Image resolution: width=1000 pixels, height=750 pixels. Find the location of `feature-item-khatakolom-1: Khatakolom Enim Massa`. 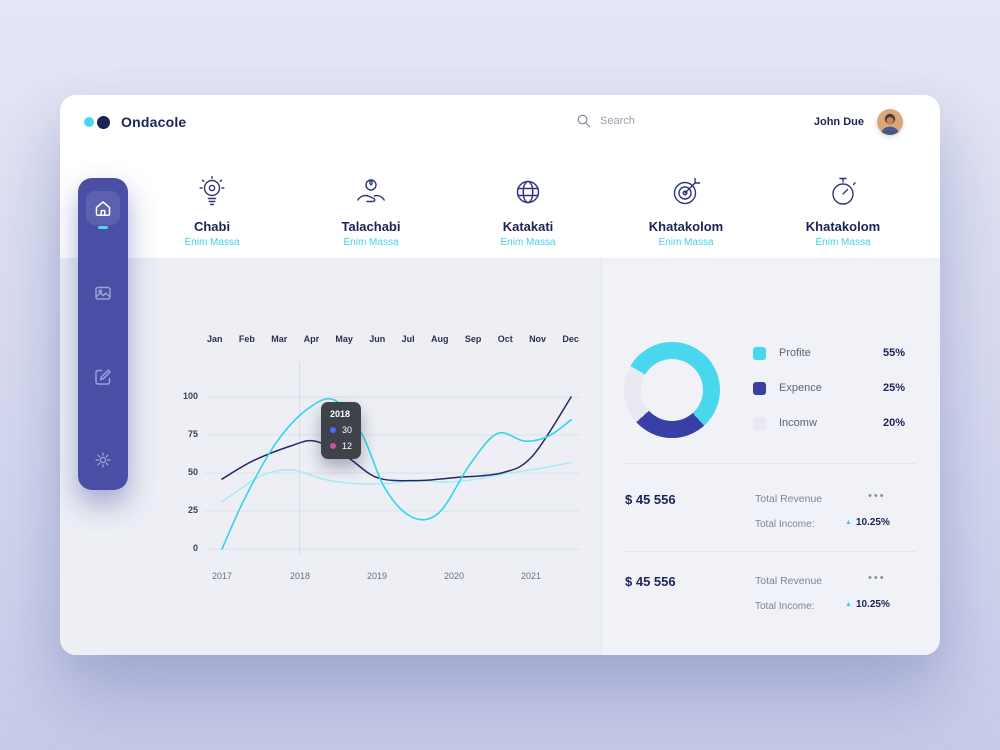

feature-item-khatakolom-1: Khatakolom Enim Massa is located at coordinates (686, 211).